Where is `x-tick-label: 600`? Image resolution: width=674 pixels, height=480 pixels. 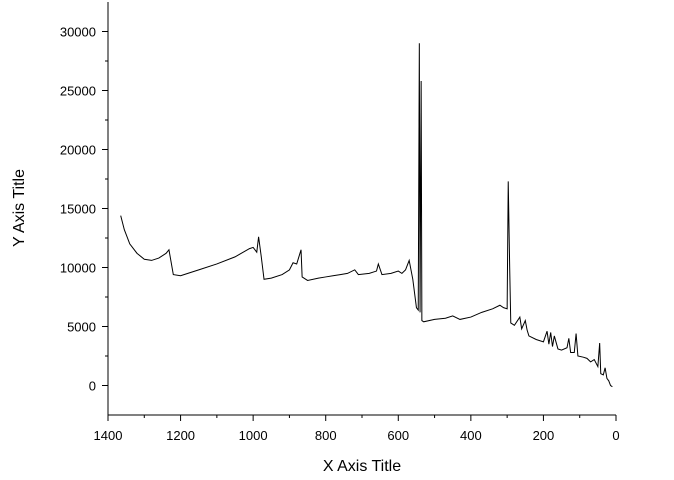
x-tick-label: 600 is located at coordinates (398, 435).